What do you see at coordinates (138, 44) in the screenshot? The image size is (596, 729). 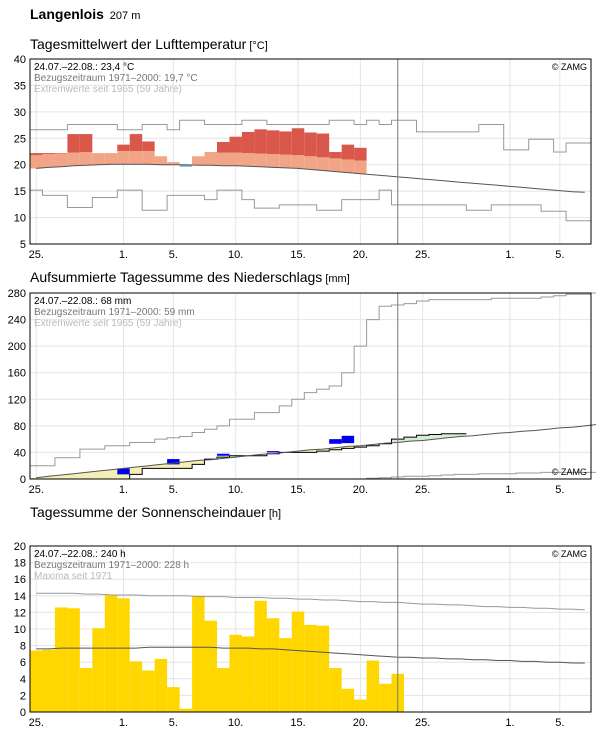 I see `temperature-title-text: Tagesmittelwert der Lufttemperatur` at bounding box center [138, 44].